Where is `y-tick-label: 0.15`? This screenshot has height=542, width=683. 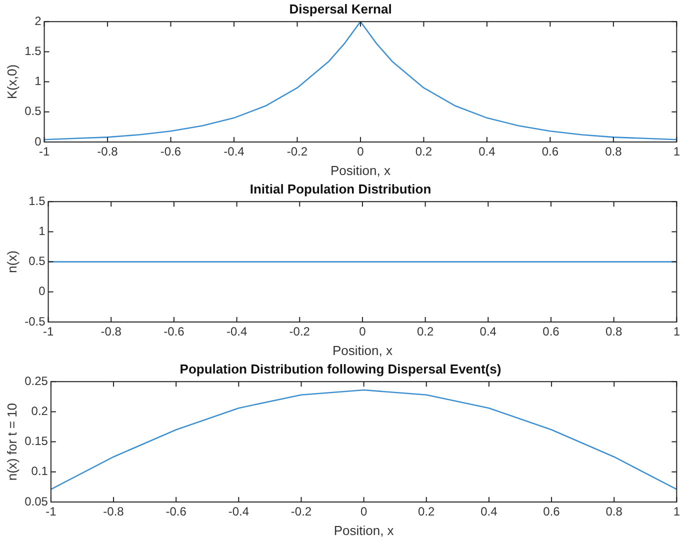 y-tick-label: 0.15 is located at coordinates (36, 441).